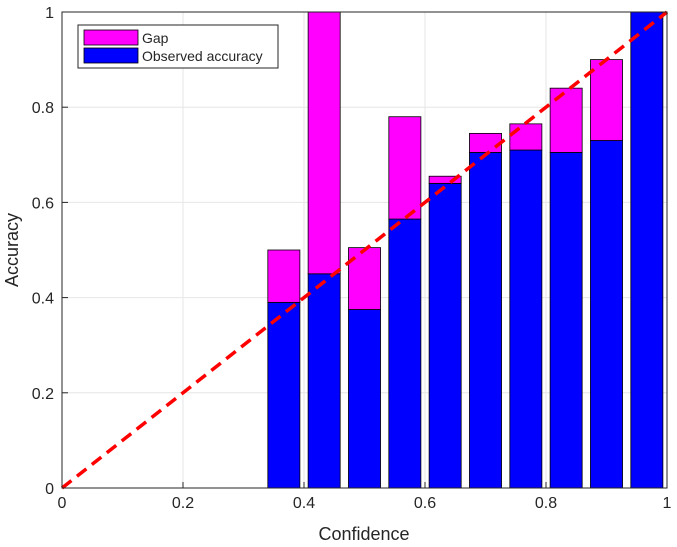  I want to click on y-tick-label: 1, so click(49, 13).